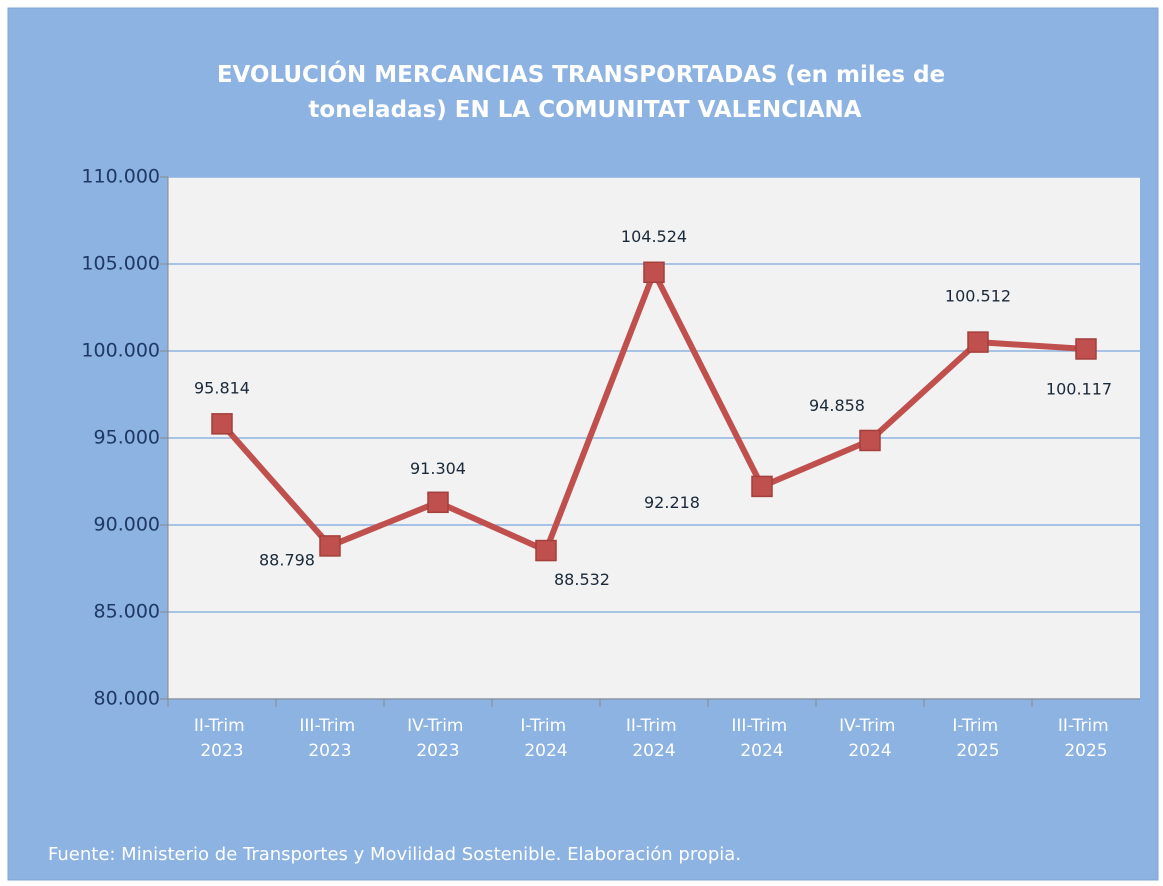 Image resolution: width=1163 pixels, height=886 pixels. Describe the element at coordinates (222, 387) in the screenshot. I see `data-label: 95.814` at that location.